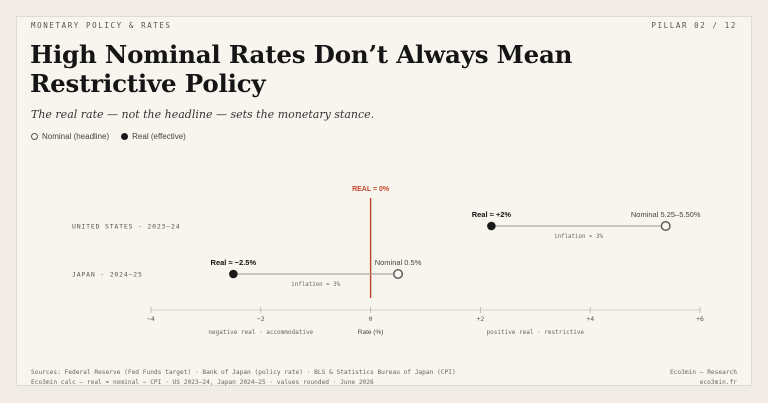 The width and height of the screenshot is (768, 403). What do you see at coordinates (398, 262) in the screenshot?
I see `nominal-rate-label: Nominal 0.5%` at bounding box center [398, 262].